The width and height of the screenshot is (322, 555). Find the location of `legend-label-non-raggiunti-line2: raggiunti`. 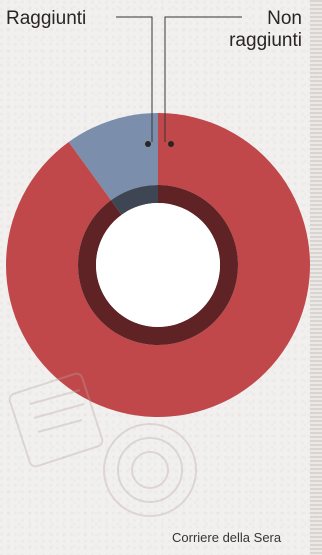

legend-label-non-raggiunti-line2: raggiunti is located at coordinates (265, 40).